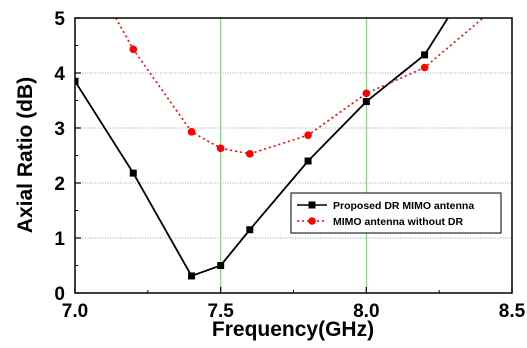  What do you see at coordinates (59, 74) in the screenshot?
I see `y-tick-label: 4` at bounding box center [59, 74].